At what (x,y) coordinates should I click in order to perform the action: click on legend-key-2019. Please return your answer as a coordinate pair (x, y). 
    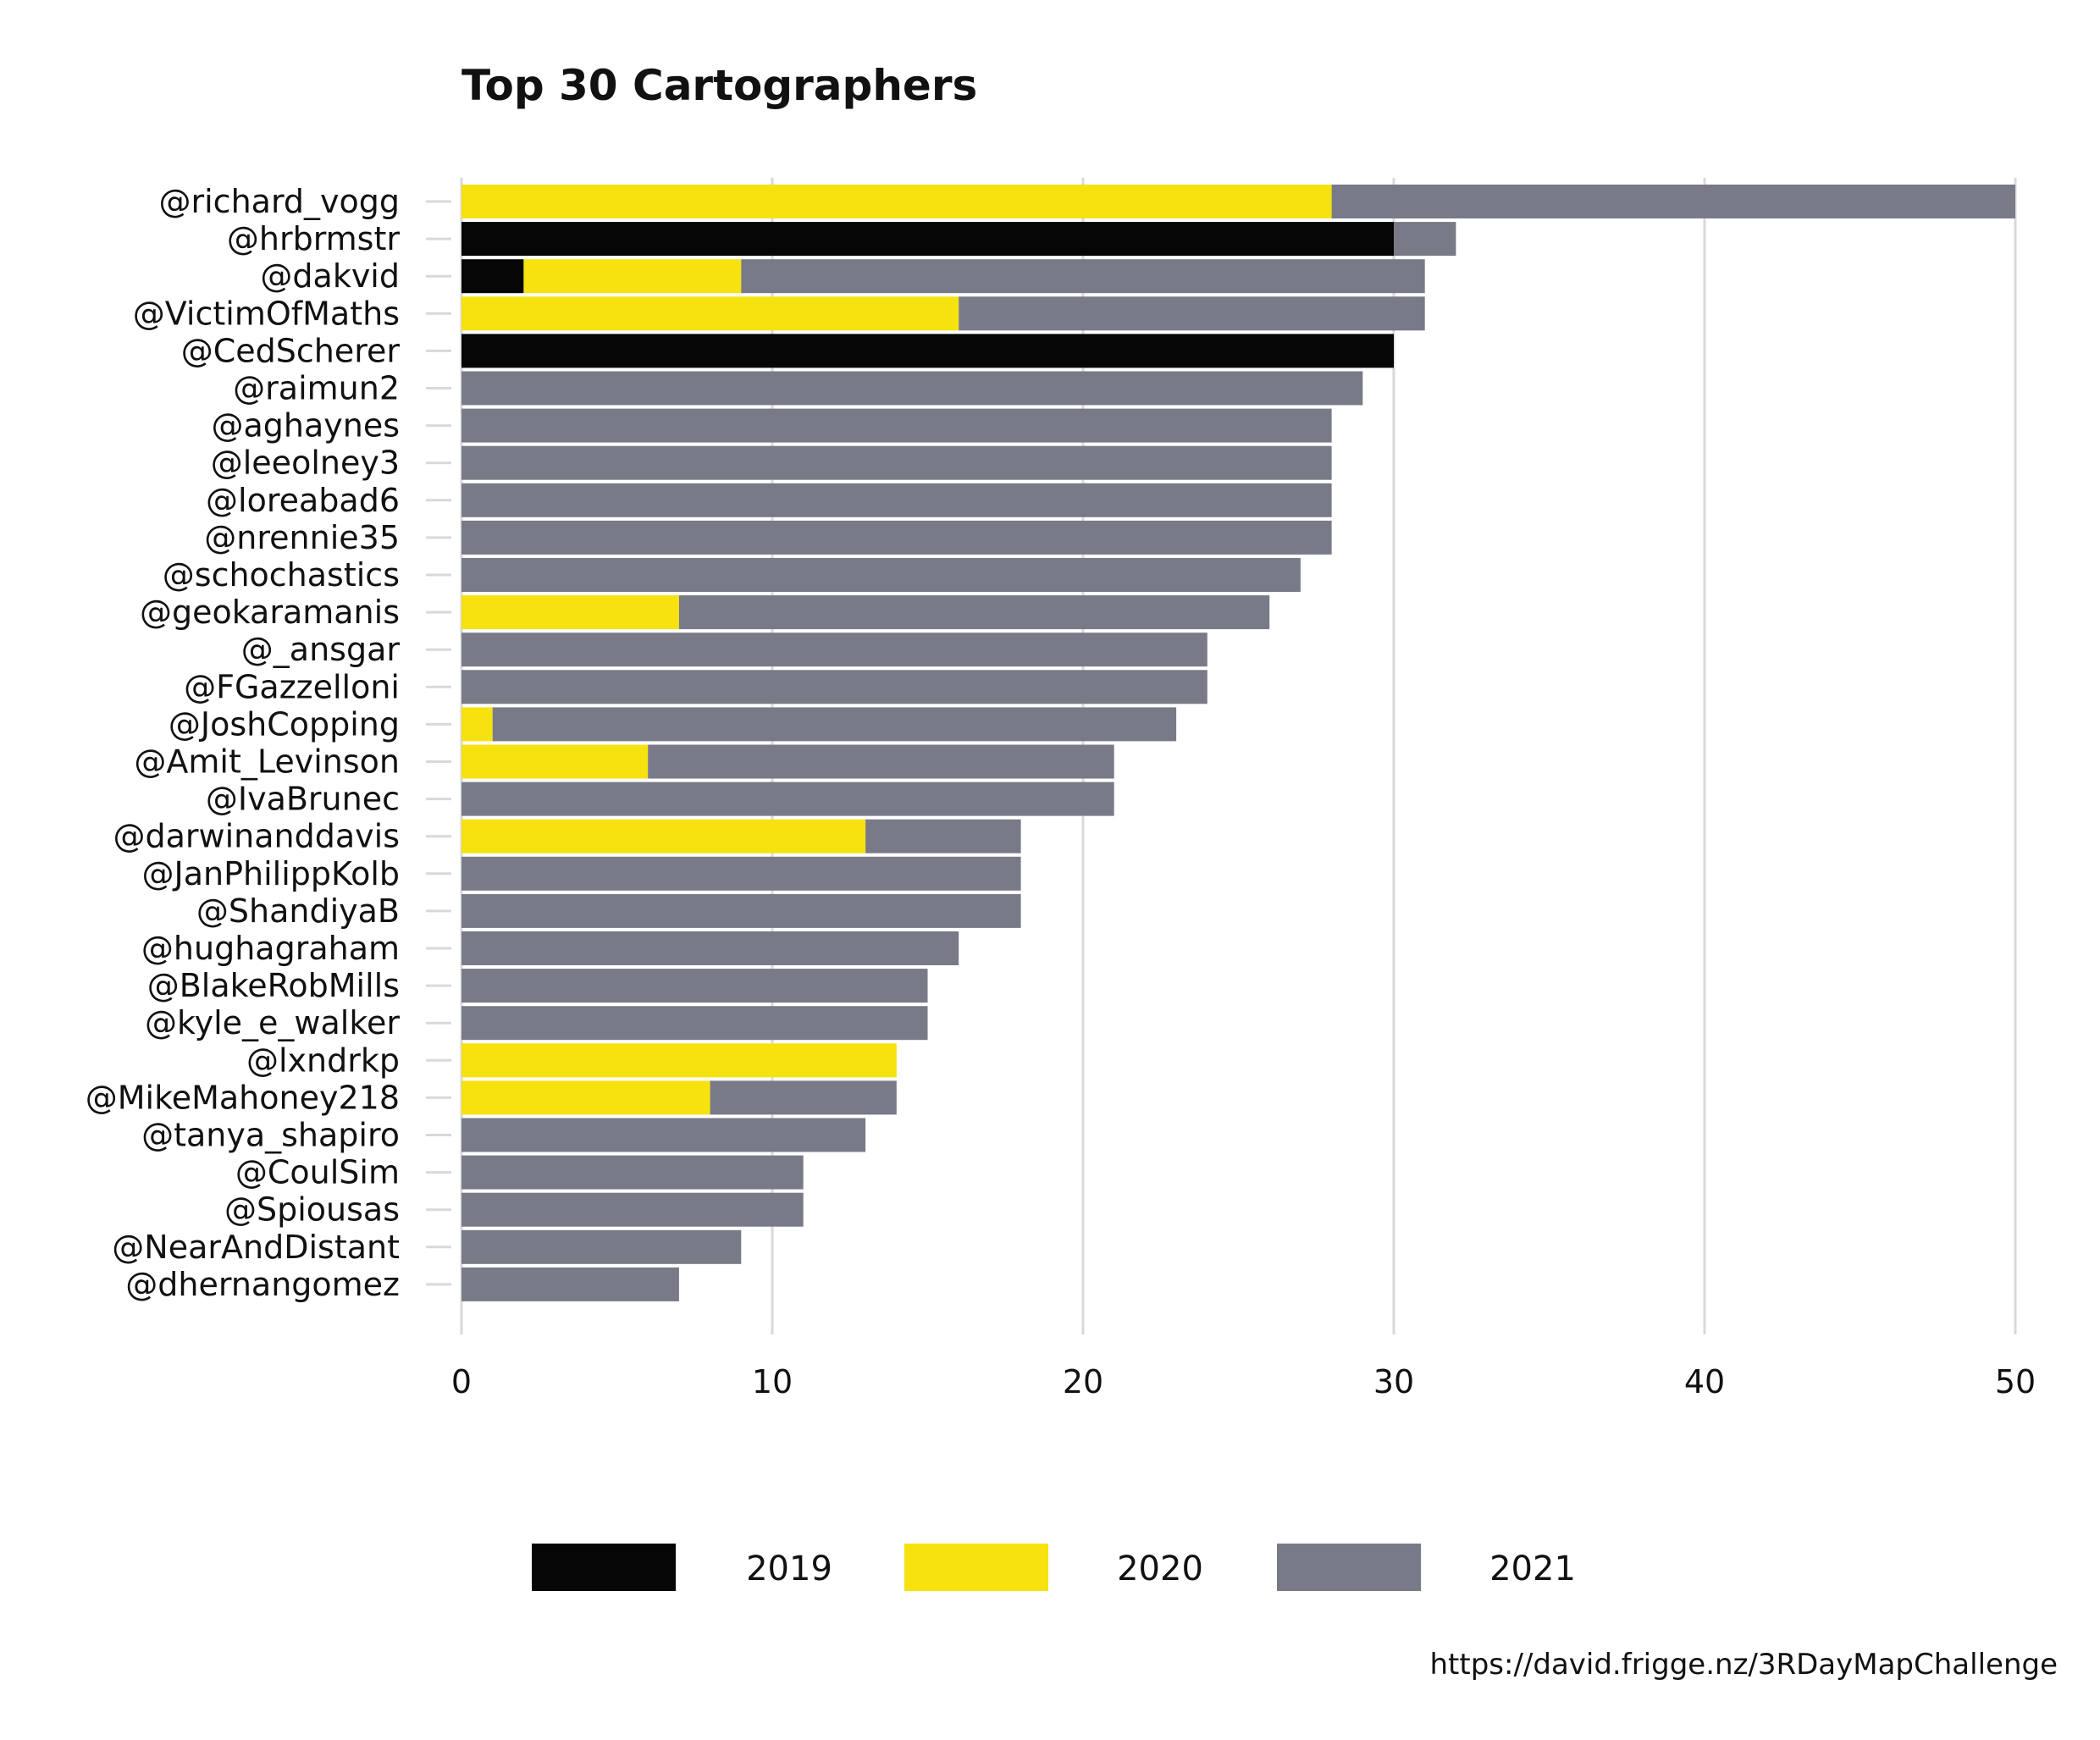
    Looking at the image, I should click on (604, 1567).